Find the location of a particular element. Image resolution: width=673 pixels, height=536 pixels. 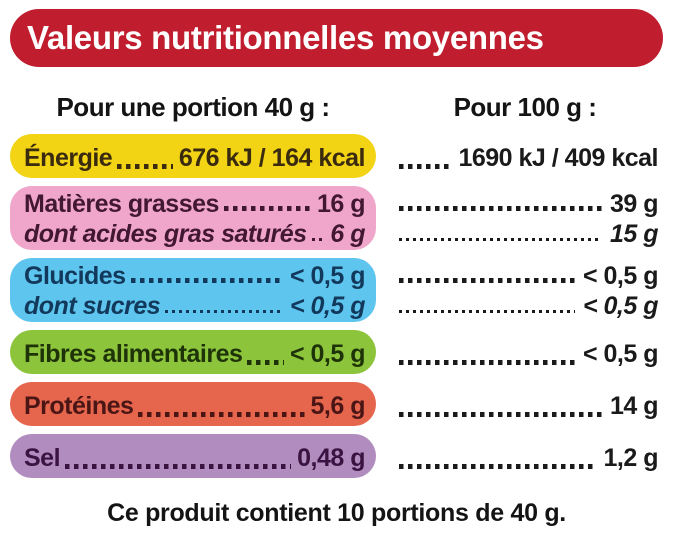

pill-subline: dont sucres < 0,5 g is located at coordinates (195, 305).